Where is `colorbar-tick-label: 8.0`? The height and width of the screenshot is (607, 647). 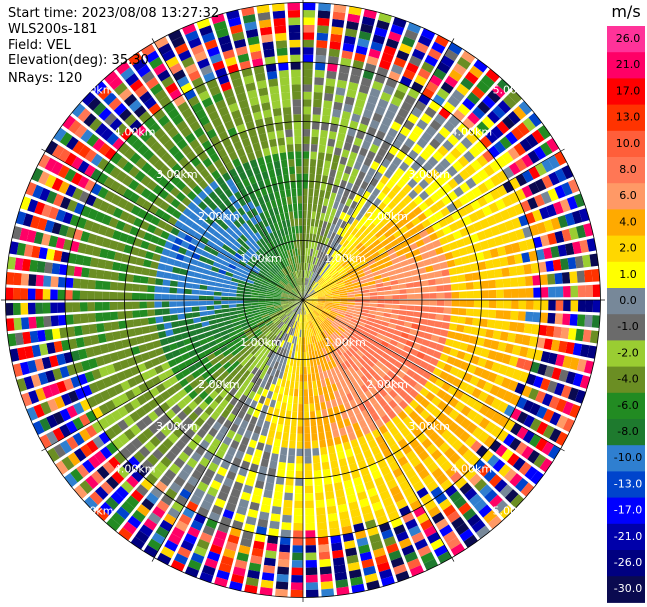 colorbar-tick-label: 8.0 is located at coordinates (628, 169).